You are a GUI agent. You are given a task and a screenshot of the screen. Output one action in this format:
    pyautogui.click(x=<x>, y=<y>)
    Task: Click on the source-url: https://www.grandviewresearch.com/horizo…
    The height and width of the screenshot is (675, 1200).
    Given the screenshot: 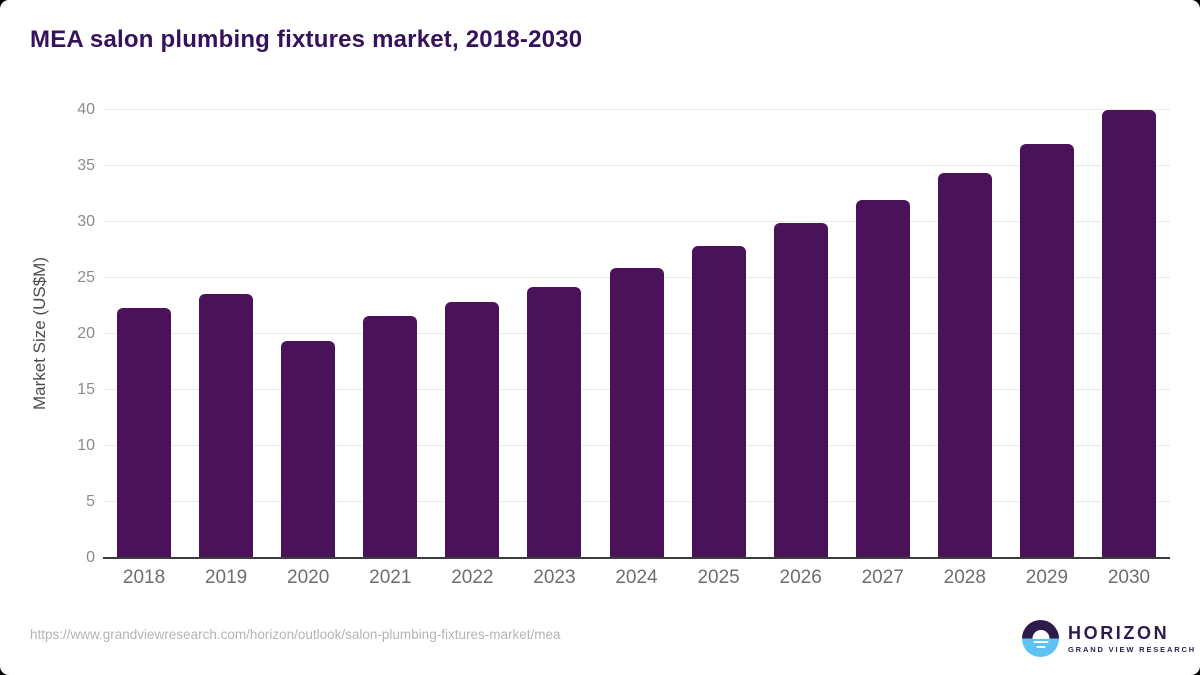 What is the action you would take?
    pyautogui.click(x=295, y=634)
    